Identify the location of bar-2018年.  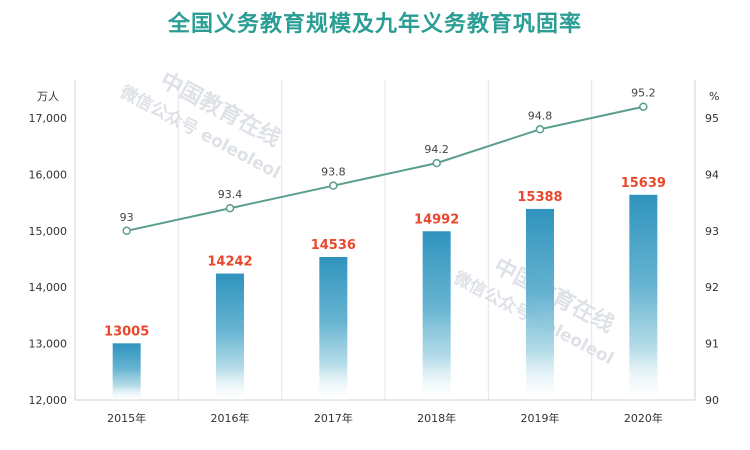
(436, 315).